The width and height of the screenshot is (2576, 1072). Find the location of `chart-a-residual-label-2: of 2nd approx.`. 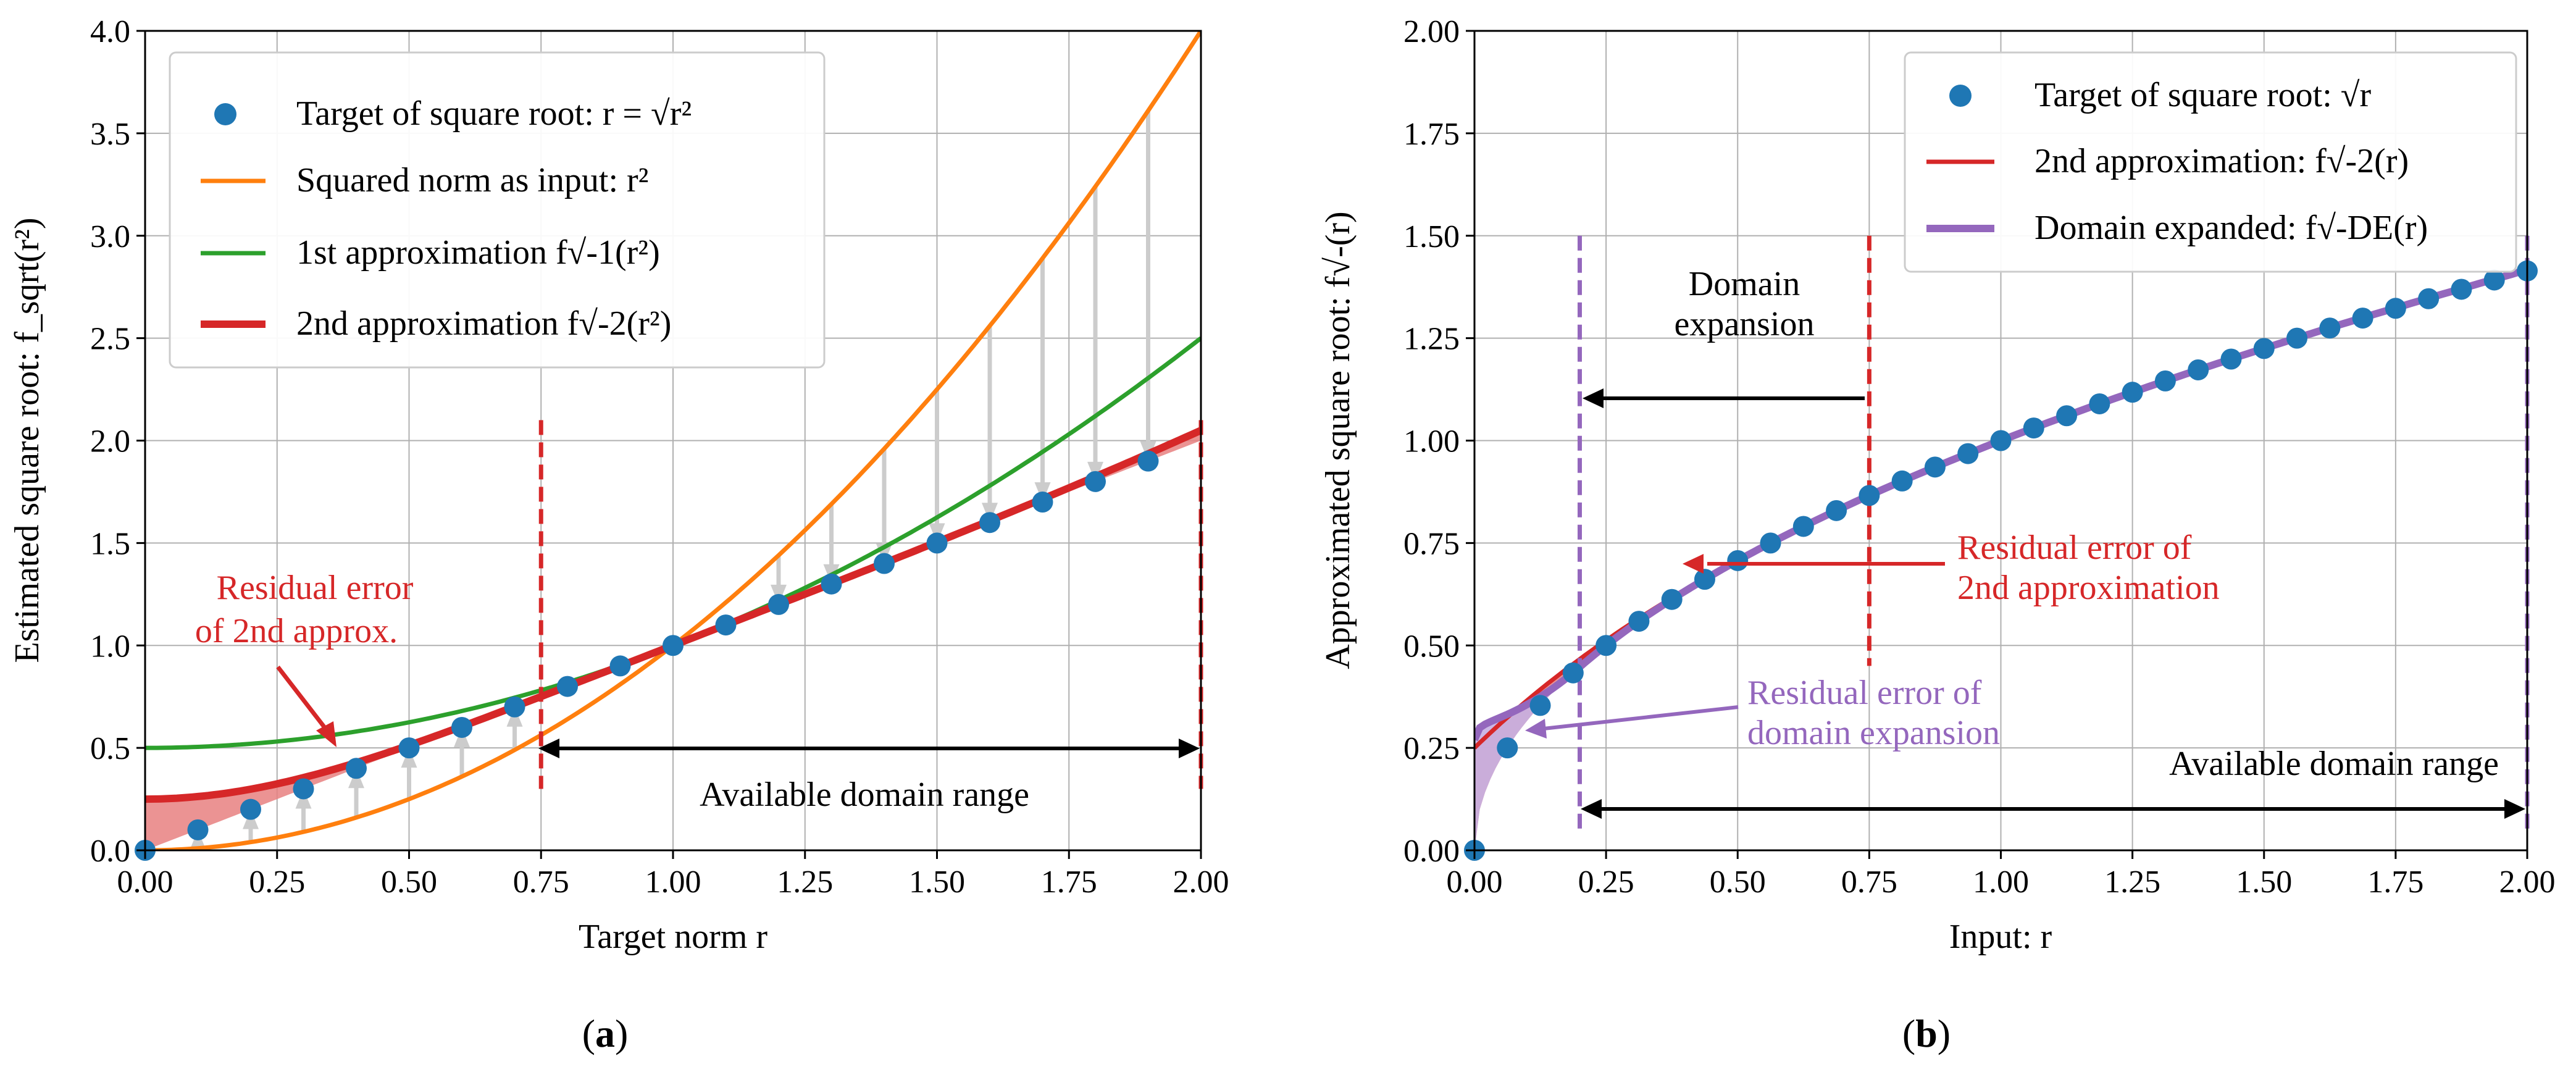

chart-a-residual-label-2: of 2nd approx. is located at coordinates (296, 631).